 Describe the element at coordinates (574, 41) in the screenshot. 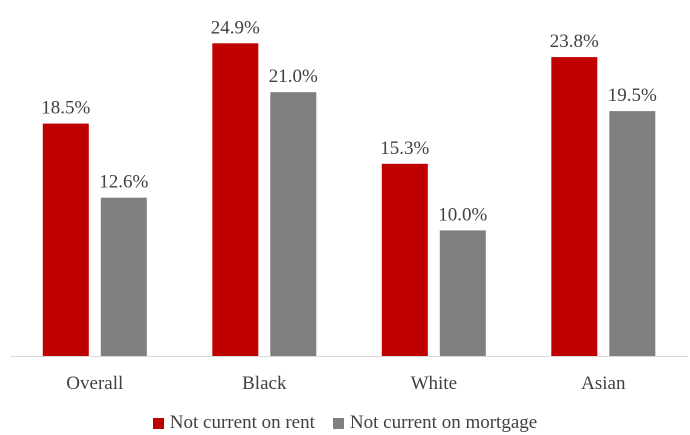

I see `data-label-rent-asian: 23.8%` at that location.